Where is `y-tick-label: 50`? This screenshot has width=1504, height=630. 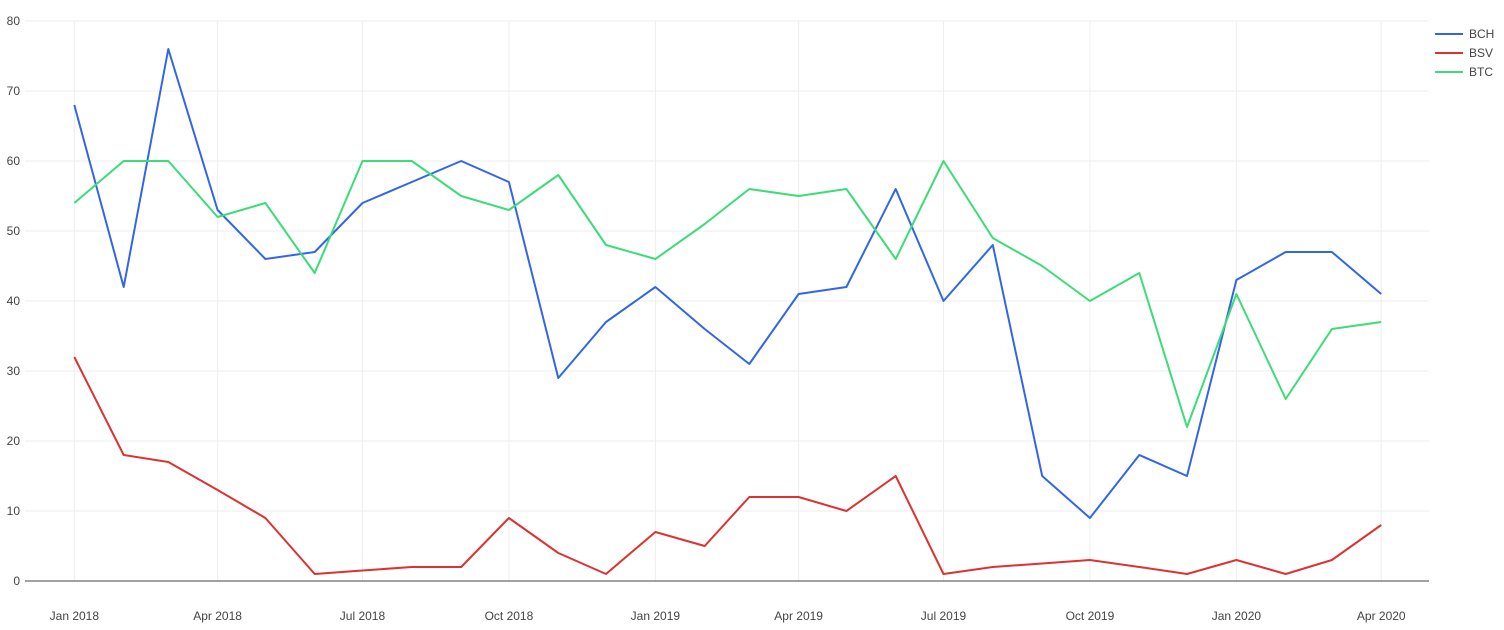 y-tick-label: 50 is located at coordinates (14, 231).